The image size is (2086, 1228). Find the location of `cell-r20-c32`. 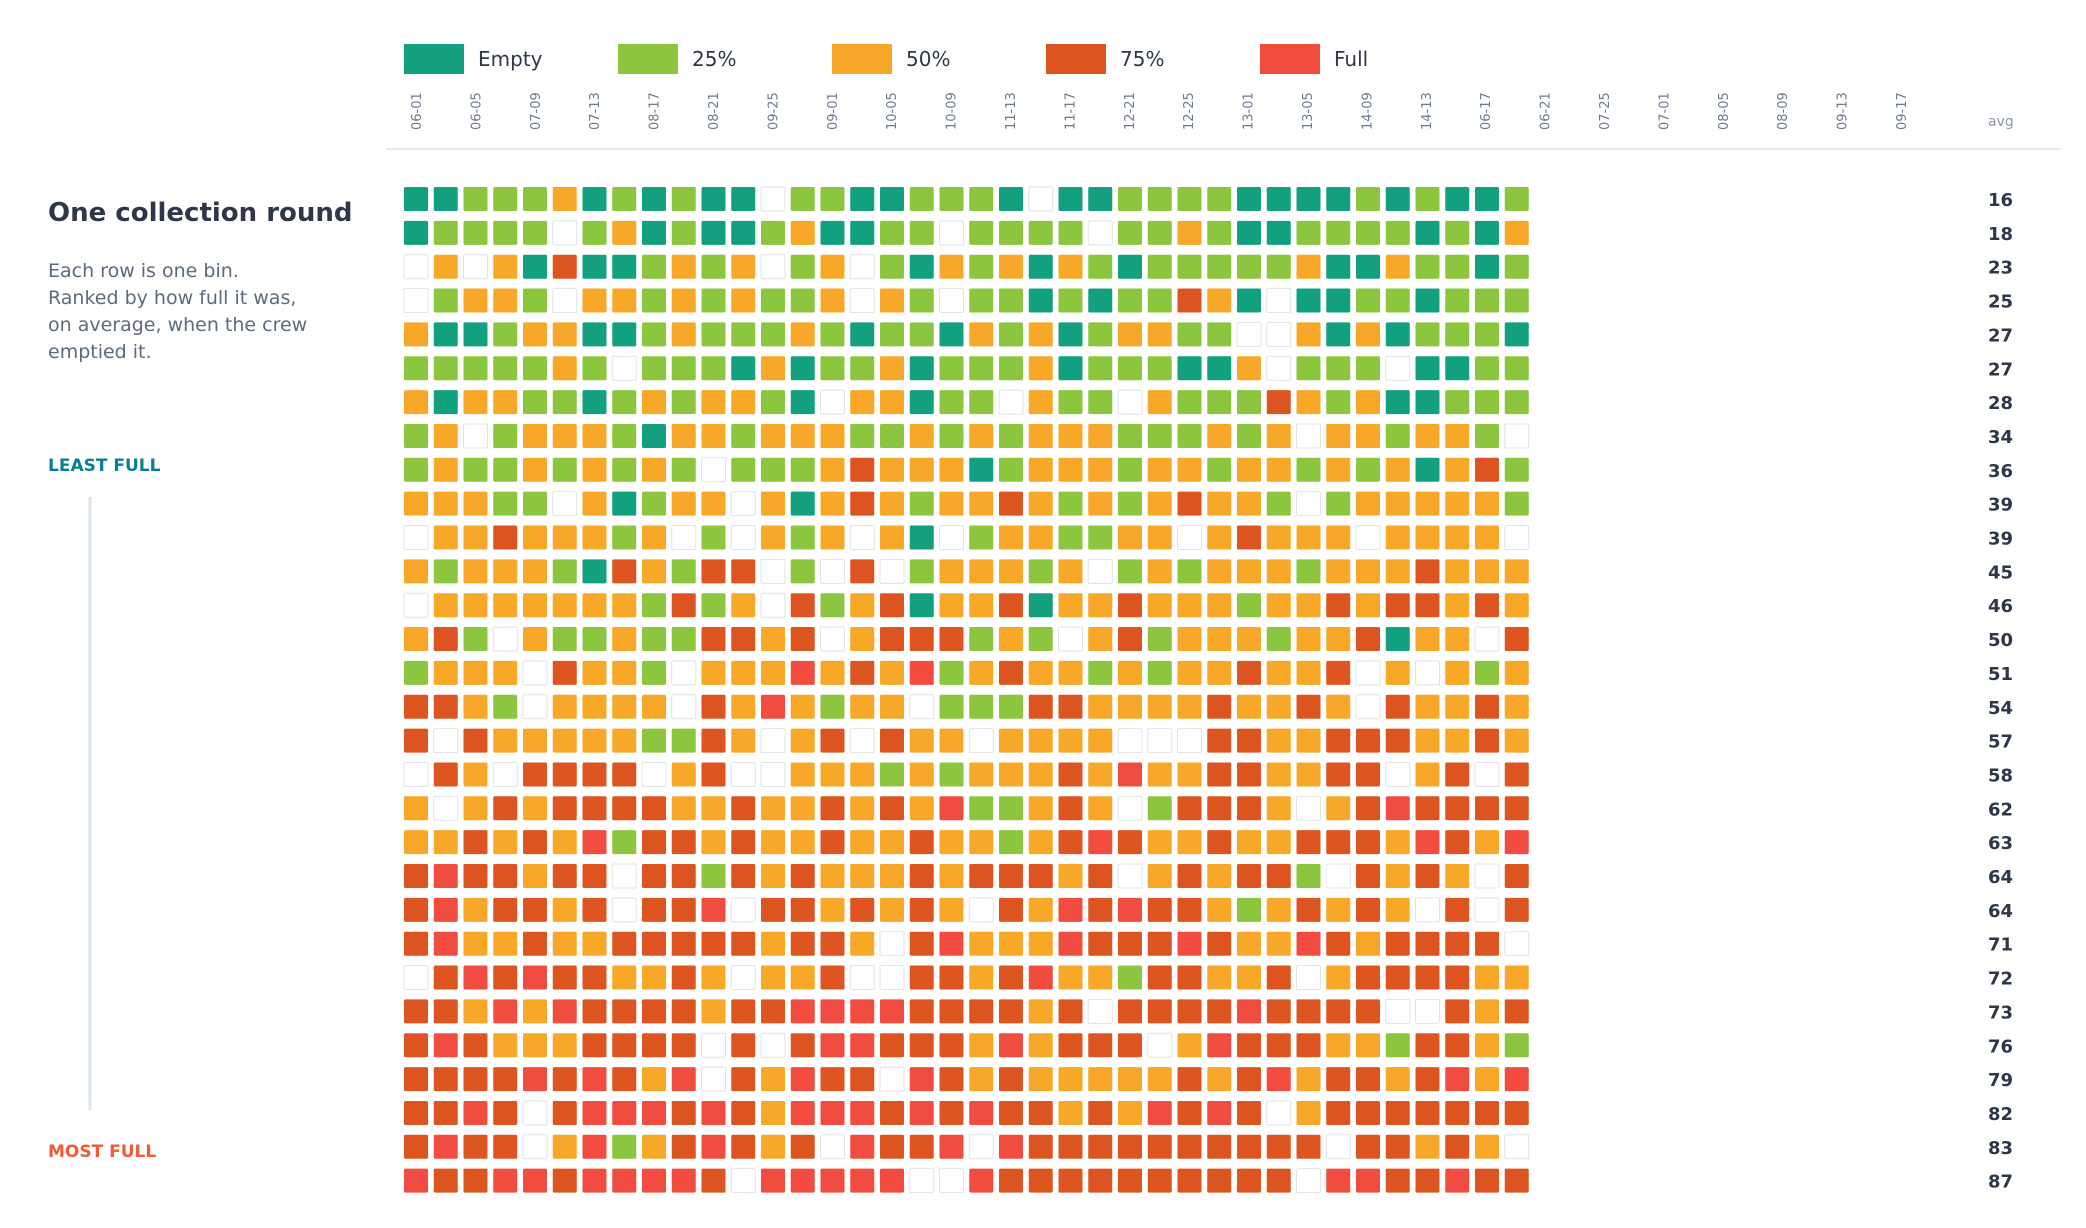

cell-r20-c32 is located at coordinates (1368, 876).